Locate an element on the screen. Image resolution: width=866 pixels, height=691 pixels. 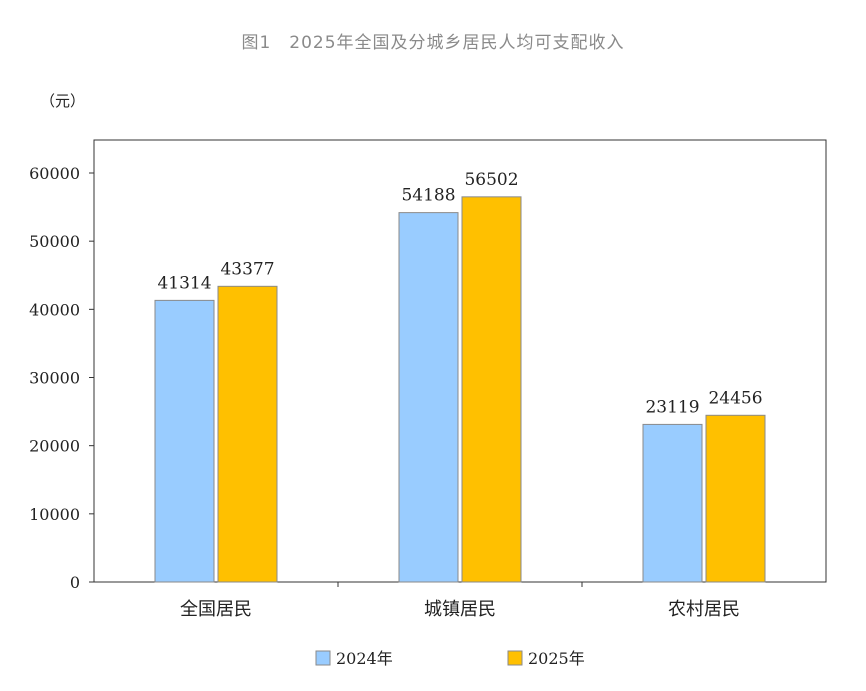
chart-title: 图1 2025年全国及分城乡居民人均可支配收入 is located at coordinates (432, 43).